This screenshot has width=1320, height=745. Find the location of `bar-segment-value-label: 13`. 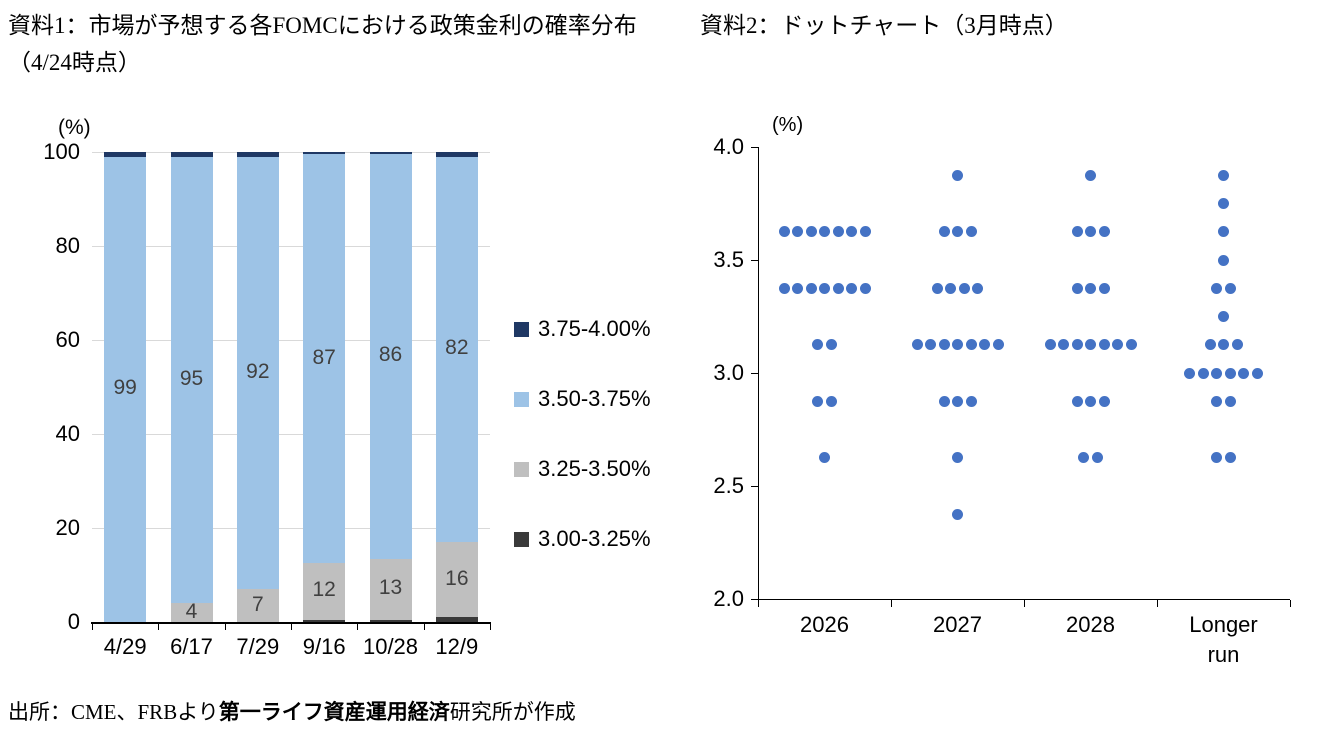

bar-segment-value-label: 13 is located at coordinates (390, 588).